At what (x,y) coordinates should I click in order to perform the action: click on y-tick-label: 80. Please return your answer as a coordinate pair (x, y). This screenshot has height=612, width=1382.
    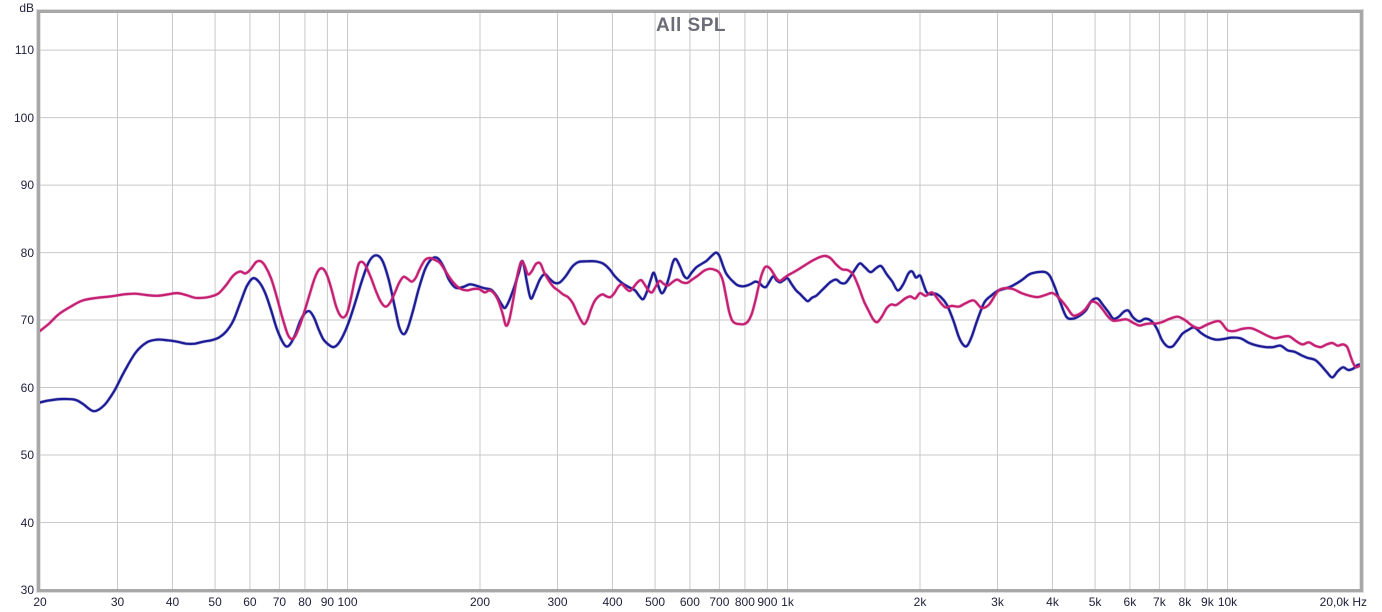
    Looking at the image, I should click on (27, 252).